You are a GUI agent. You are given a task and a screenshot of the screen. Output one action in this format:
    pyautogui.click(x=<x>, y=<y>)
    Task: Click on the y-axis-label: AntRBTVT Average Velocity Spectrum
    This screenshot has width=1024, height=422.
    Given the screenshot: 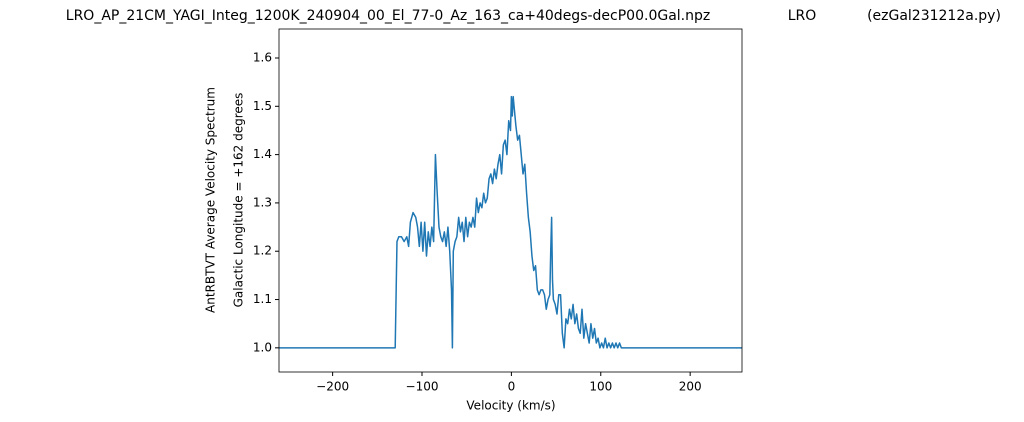 What is the action you would take?
    pyautogui.click(x=211, y=200)
    